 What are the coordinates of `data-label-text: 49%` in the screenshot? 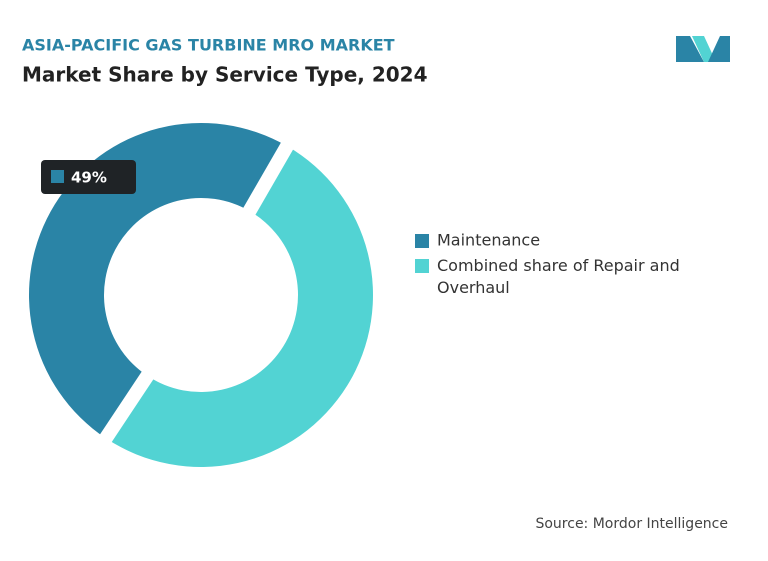 It's located at (89, 178).